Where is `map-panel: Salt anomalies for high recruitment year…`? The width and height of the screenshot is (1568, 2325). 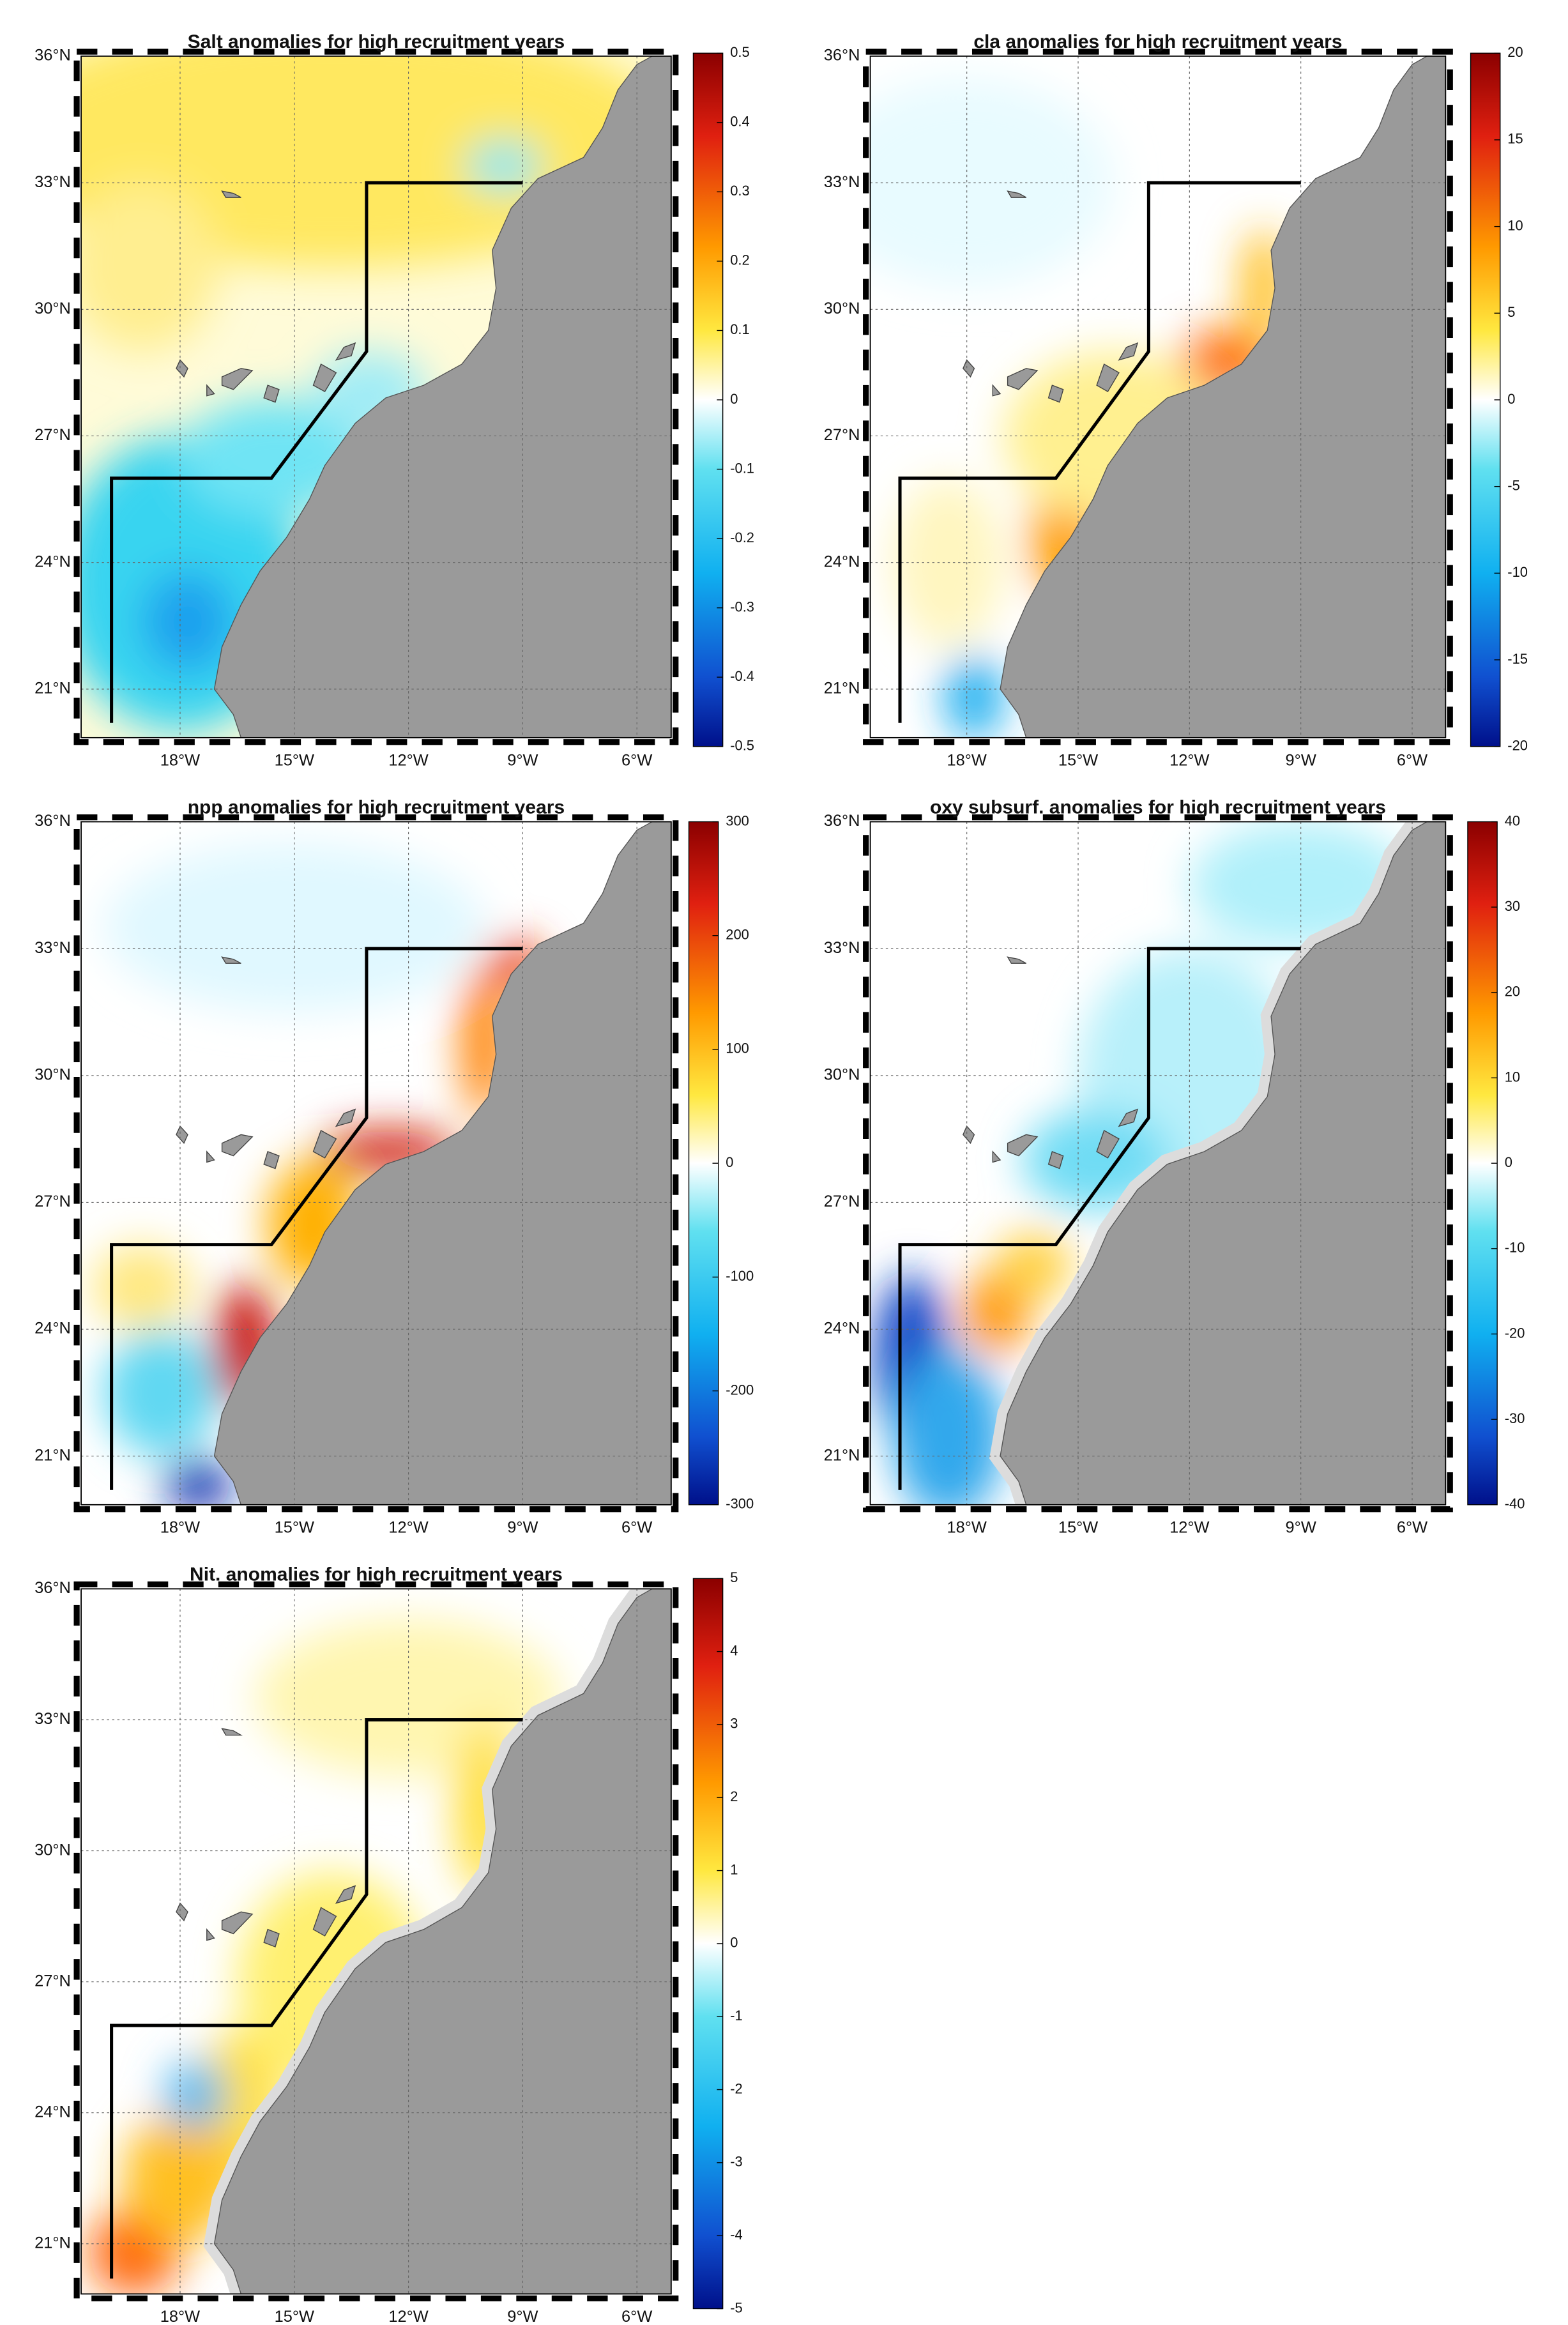 map-panel: Salt anomalies for high recruitment year… is located at coordinates (394, 400).